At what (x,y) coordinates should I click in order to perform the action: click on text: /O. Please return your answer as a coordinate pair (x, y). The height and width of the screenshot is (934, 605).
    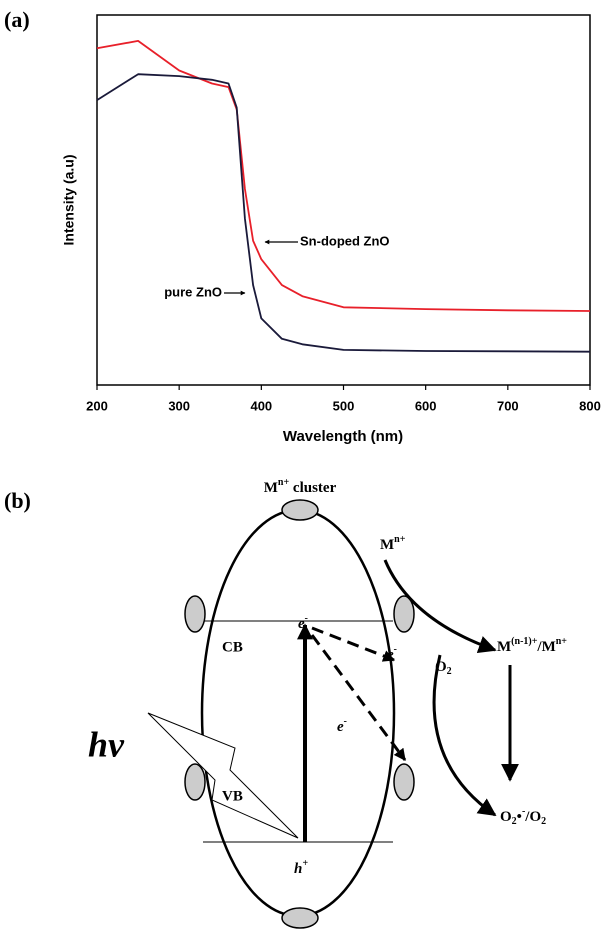
    Looking at the image, I should click on (532, 817).